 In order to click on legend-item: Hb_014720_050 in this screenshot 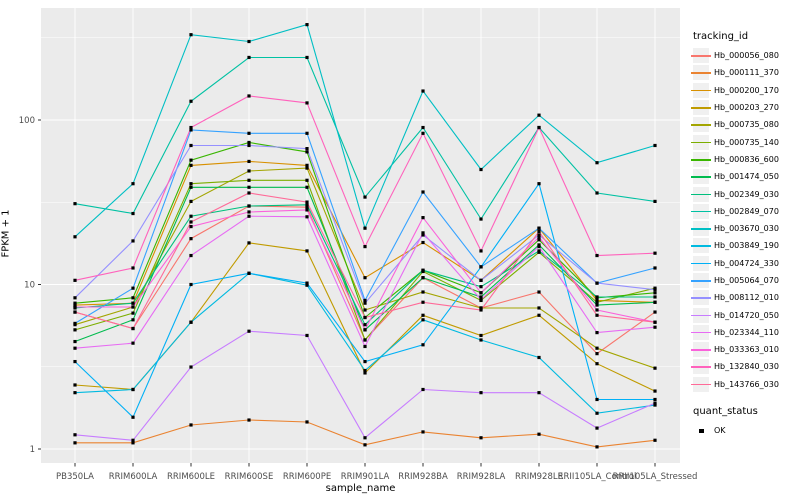, I will do `click(745, 314)`.